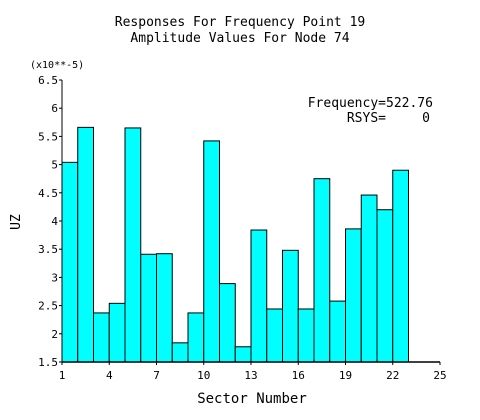 This screenshot has width=480, height=420. What do you see at coordinates (298, 375) in the screenshot?
I see `x-tick-label: 16` at bounding box center [298, 375].